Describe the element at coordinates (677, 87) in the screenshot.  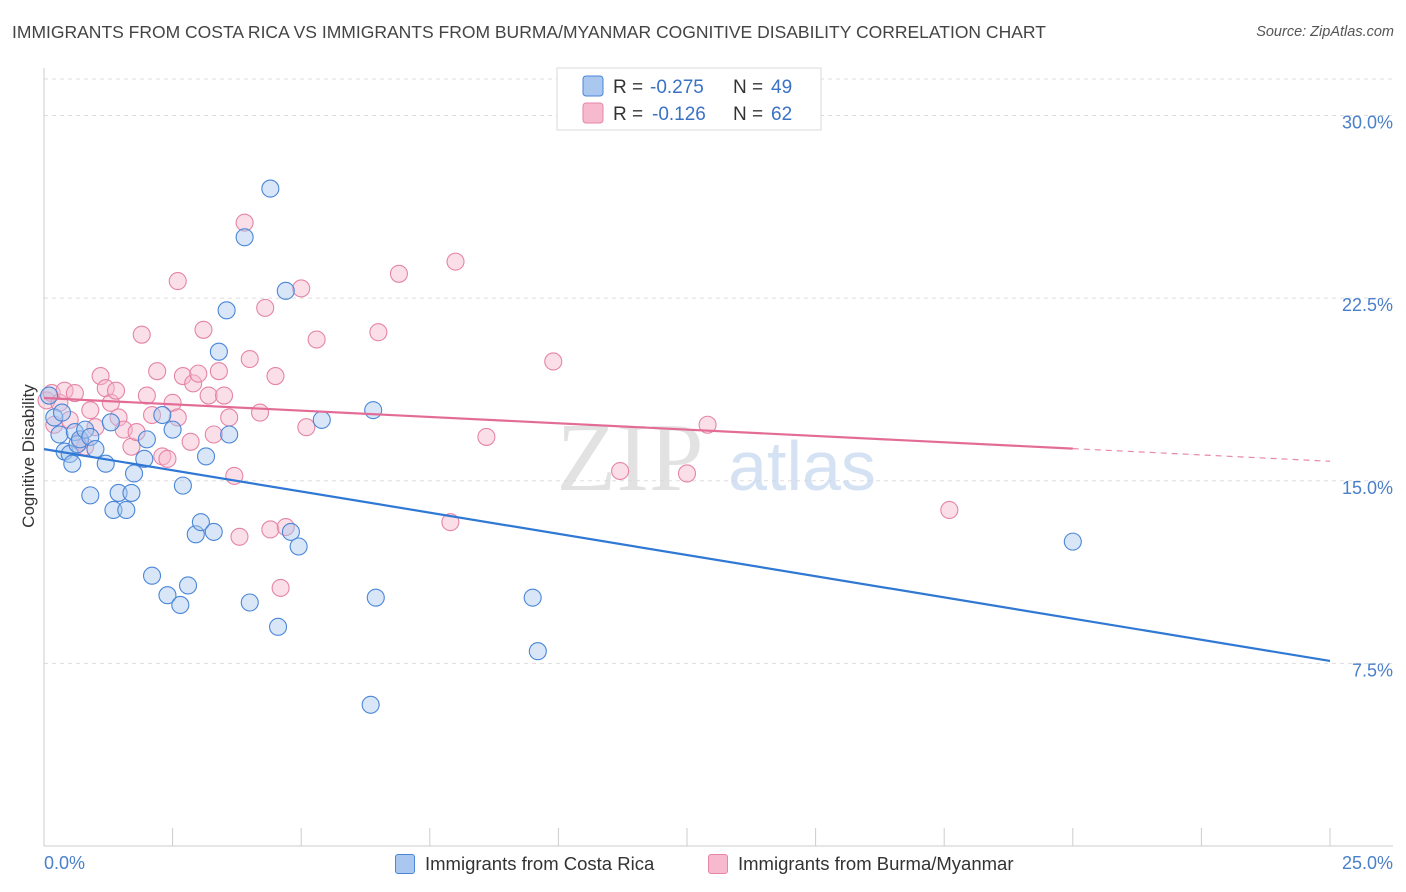
I see `stats-legend-r-value-blue: -0.275` at that location.